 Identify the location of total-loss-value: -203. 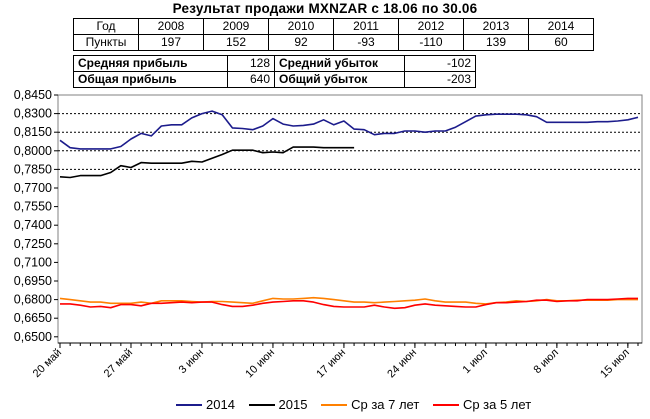
(440, 79).